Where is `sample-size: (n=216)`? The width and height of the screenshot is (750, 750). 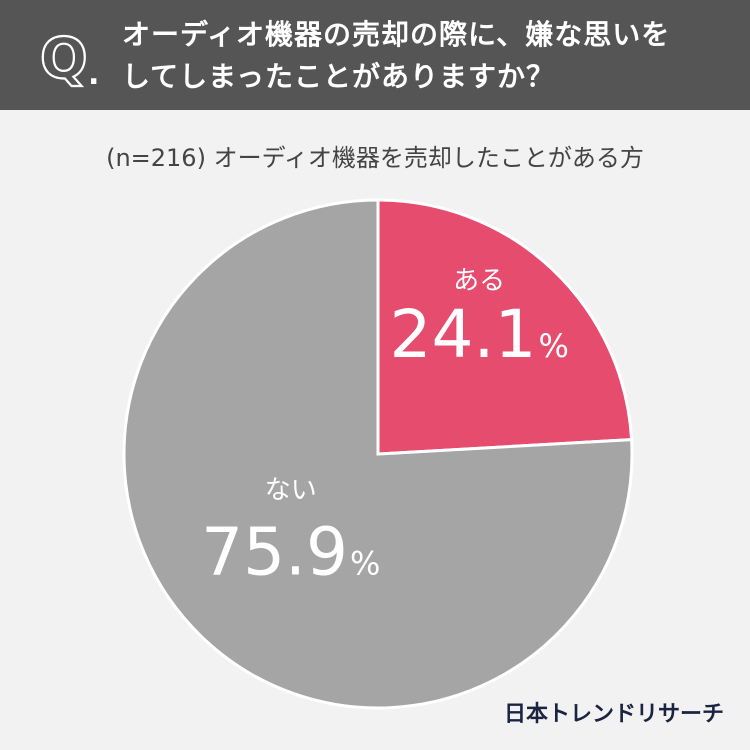
sample-size: (n=216) is located at coordinates (156, 158).